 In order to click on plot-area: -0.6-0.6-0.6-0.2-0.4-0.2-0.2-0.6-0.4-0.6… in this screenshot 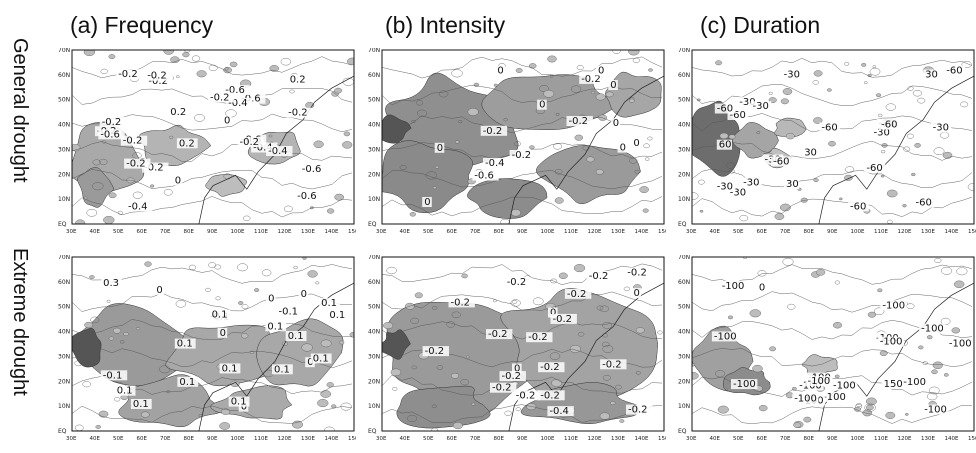, I will do `click(213, 137)`.